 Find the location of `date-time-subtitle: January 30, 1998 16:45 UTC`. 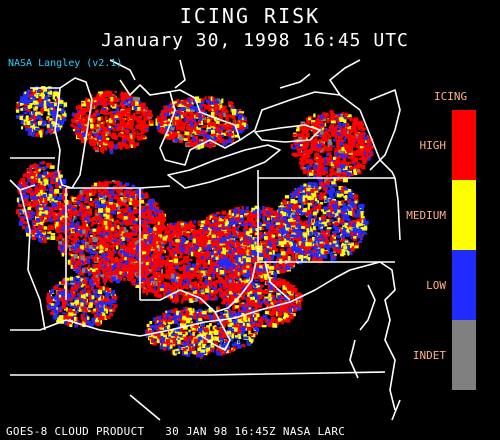

date-time-subtitle: January 30, 1998 16:45 UTC is located at coordinates (255, 40).